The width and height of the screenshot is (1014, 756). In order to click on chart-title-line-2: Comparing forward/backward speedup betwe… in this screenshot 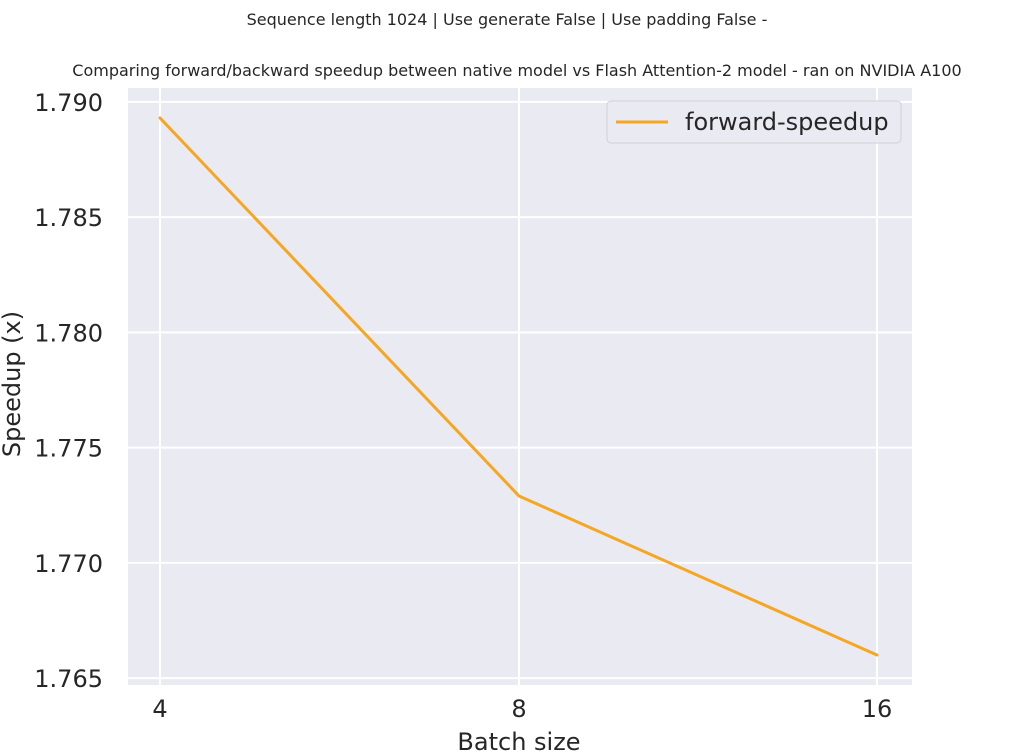, I will do `click(516, 70)`.